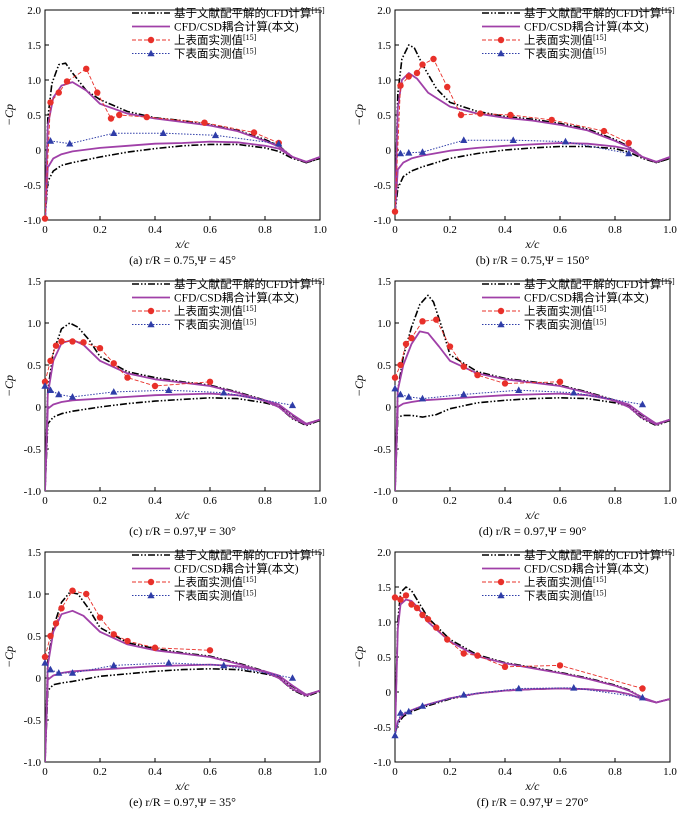 Image resolution: width=700 pixels, height=814 pixels. Describe the element at coordinates (265, 772) in the screenshot. I see `x-tick-label: 0.8` at that location.